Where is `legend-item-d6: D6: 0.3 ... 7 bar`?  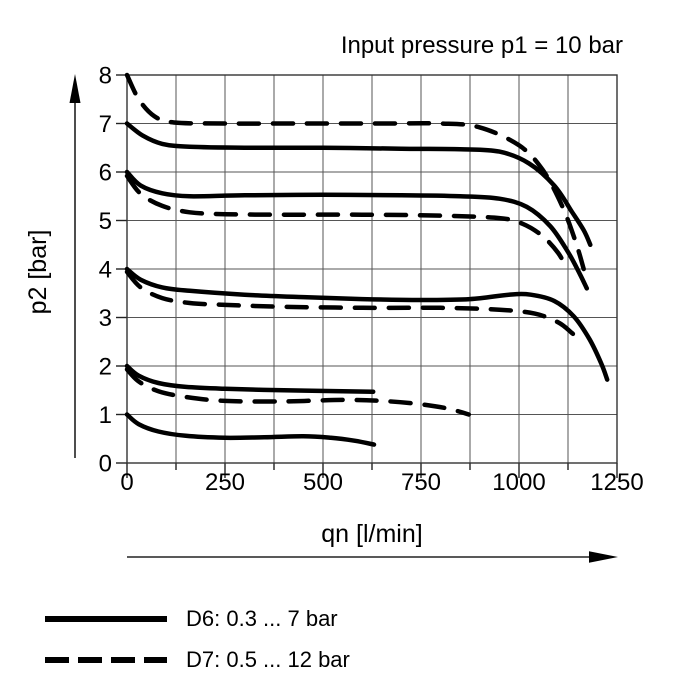 legend-item-d6: D6: 0.3 ... 7 bar is located at coordinates (197, 619).